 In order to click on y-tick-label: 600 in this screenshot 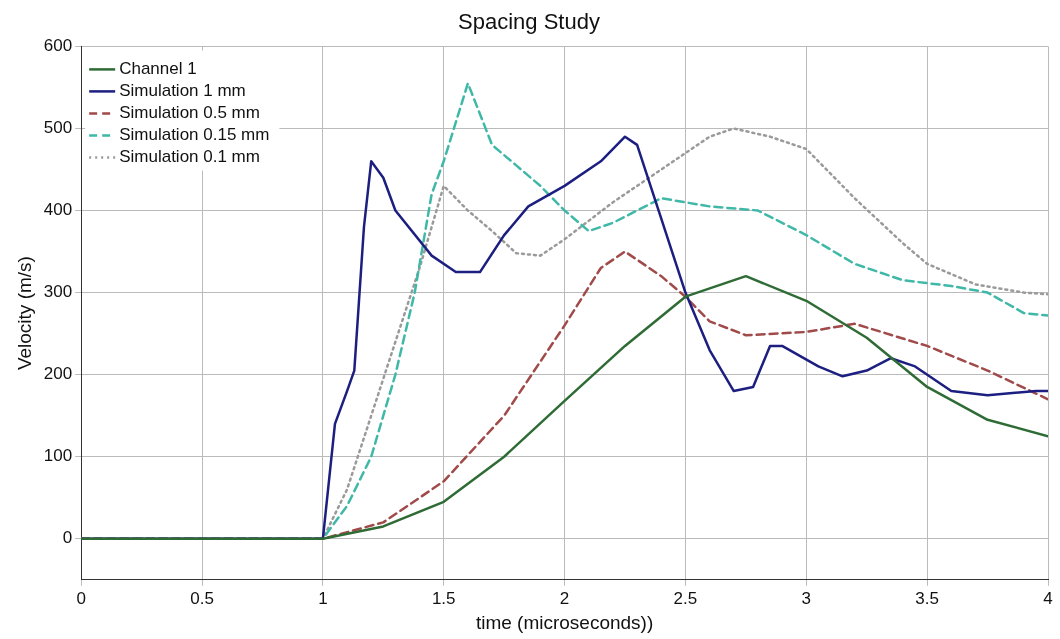, I will do `click(58, 46)`.